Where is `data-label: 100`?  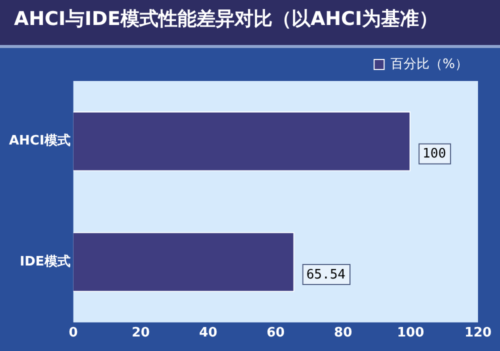
data-label: 100 is located at coordinates (434, 154).